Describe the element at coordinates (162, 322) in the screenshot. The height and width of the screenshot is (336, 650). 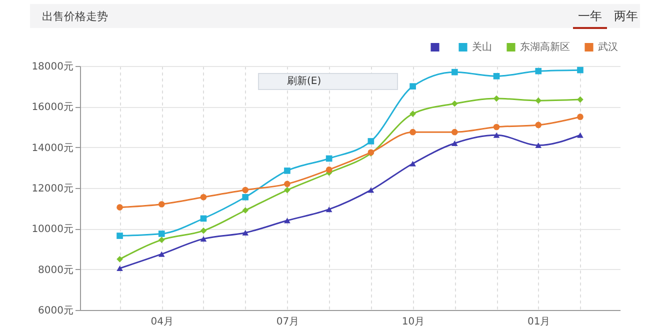
I see `x-tick-label: 04月` at that location.